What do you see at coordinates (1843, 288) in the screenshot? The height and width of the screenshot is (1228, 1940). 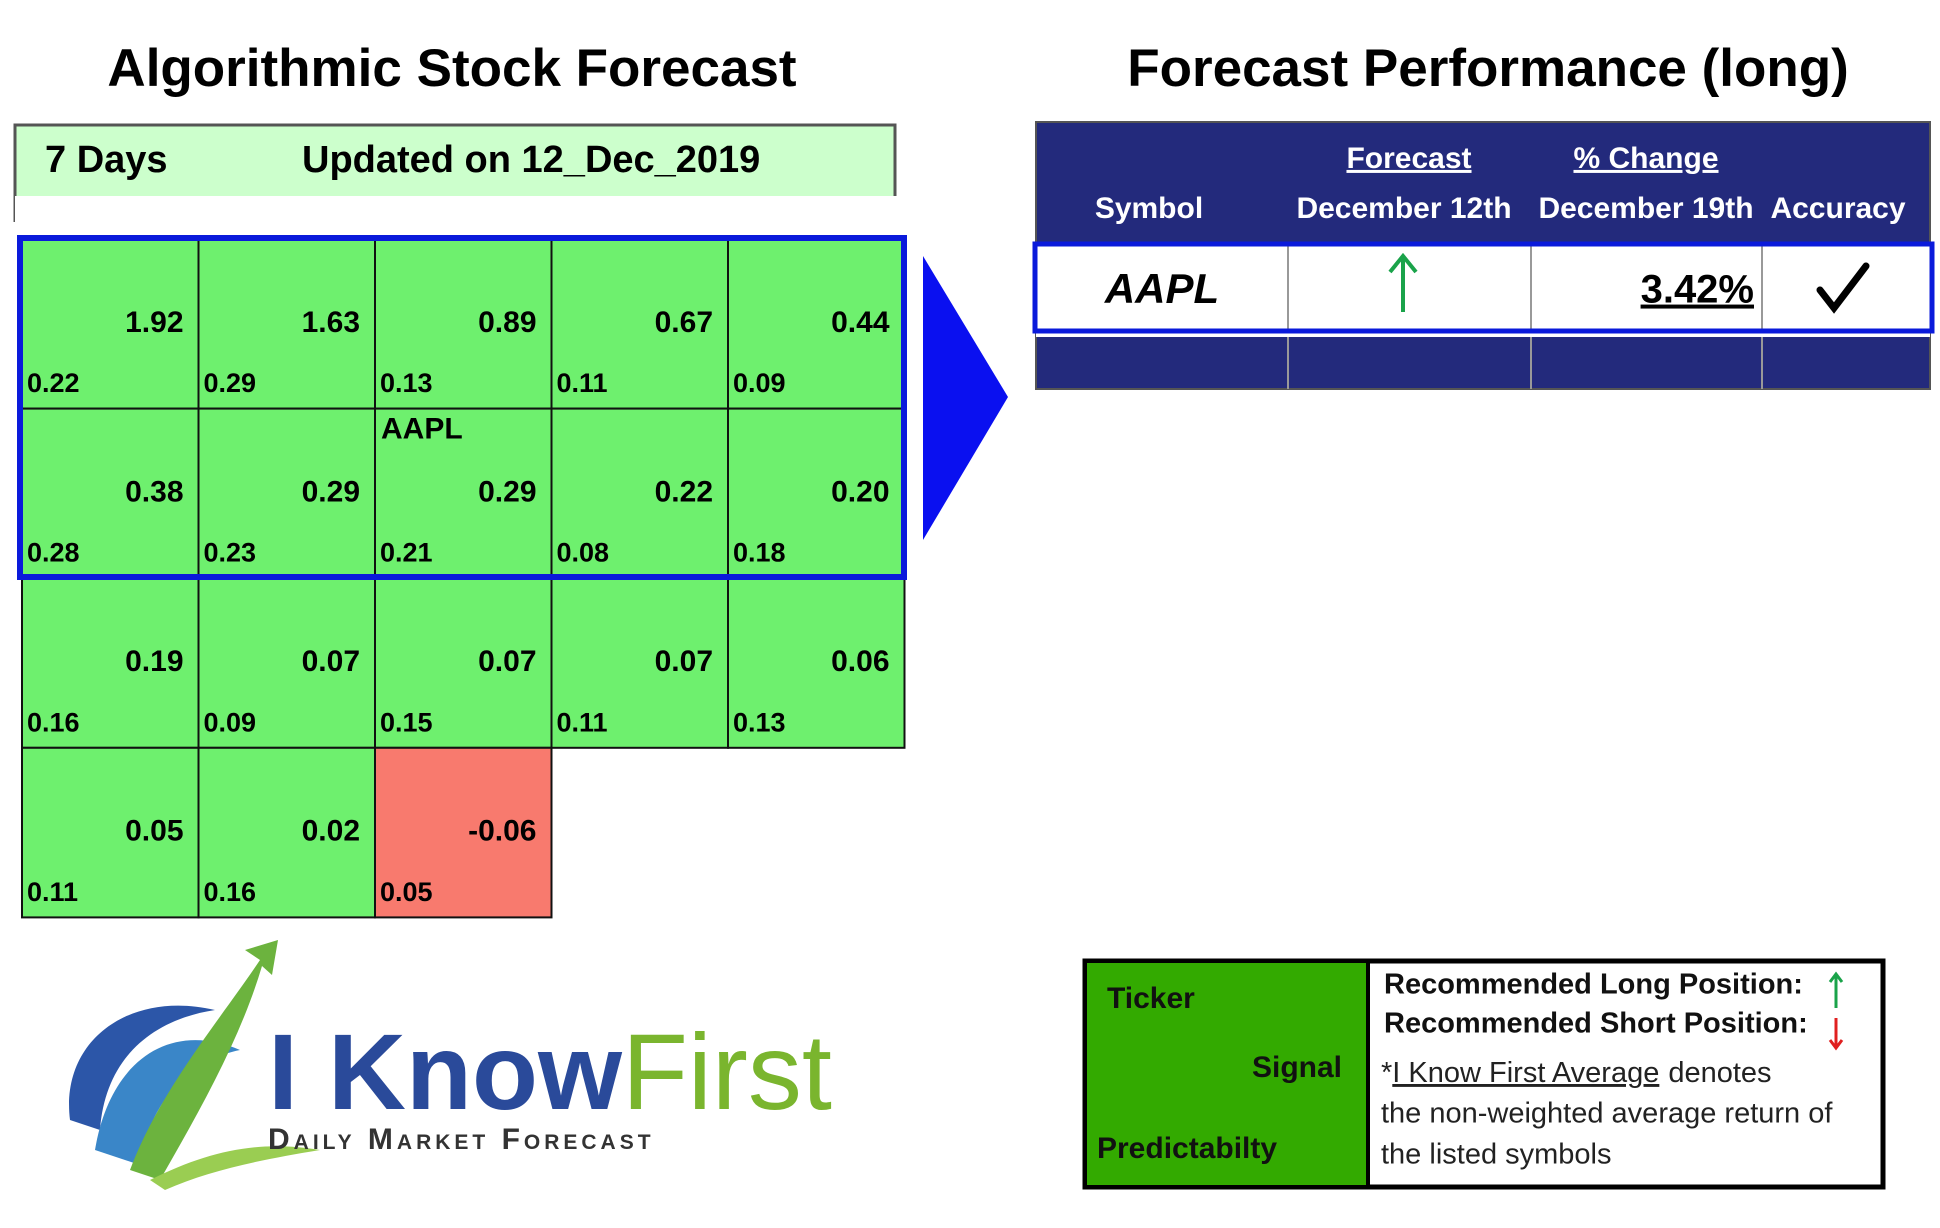 I see `check-mark` at bounding box center [1843, 288].